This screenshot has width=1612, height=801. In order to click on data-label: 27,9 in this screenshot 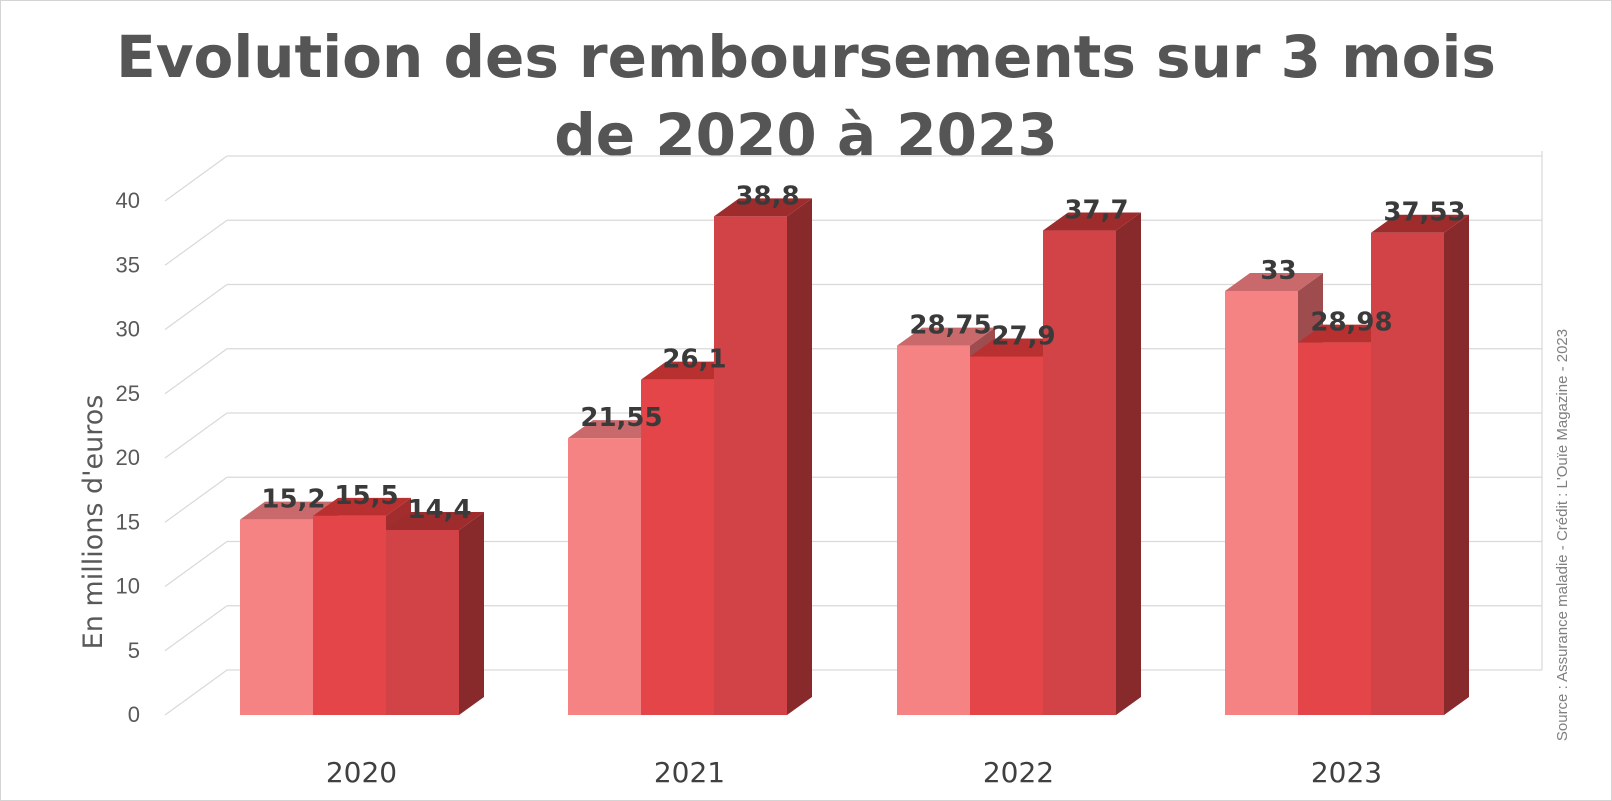, I will do `click(1023, 336)`.